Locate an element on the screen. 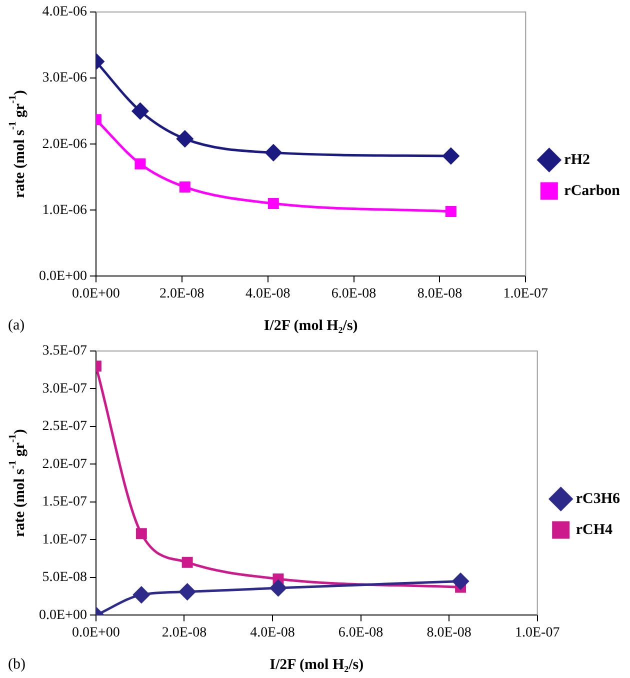 This screenshot has height=678, width=630. y-tick-label: 3.0E-07 is located at coordinates (64, 388).